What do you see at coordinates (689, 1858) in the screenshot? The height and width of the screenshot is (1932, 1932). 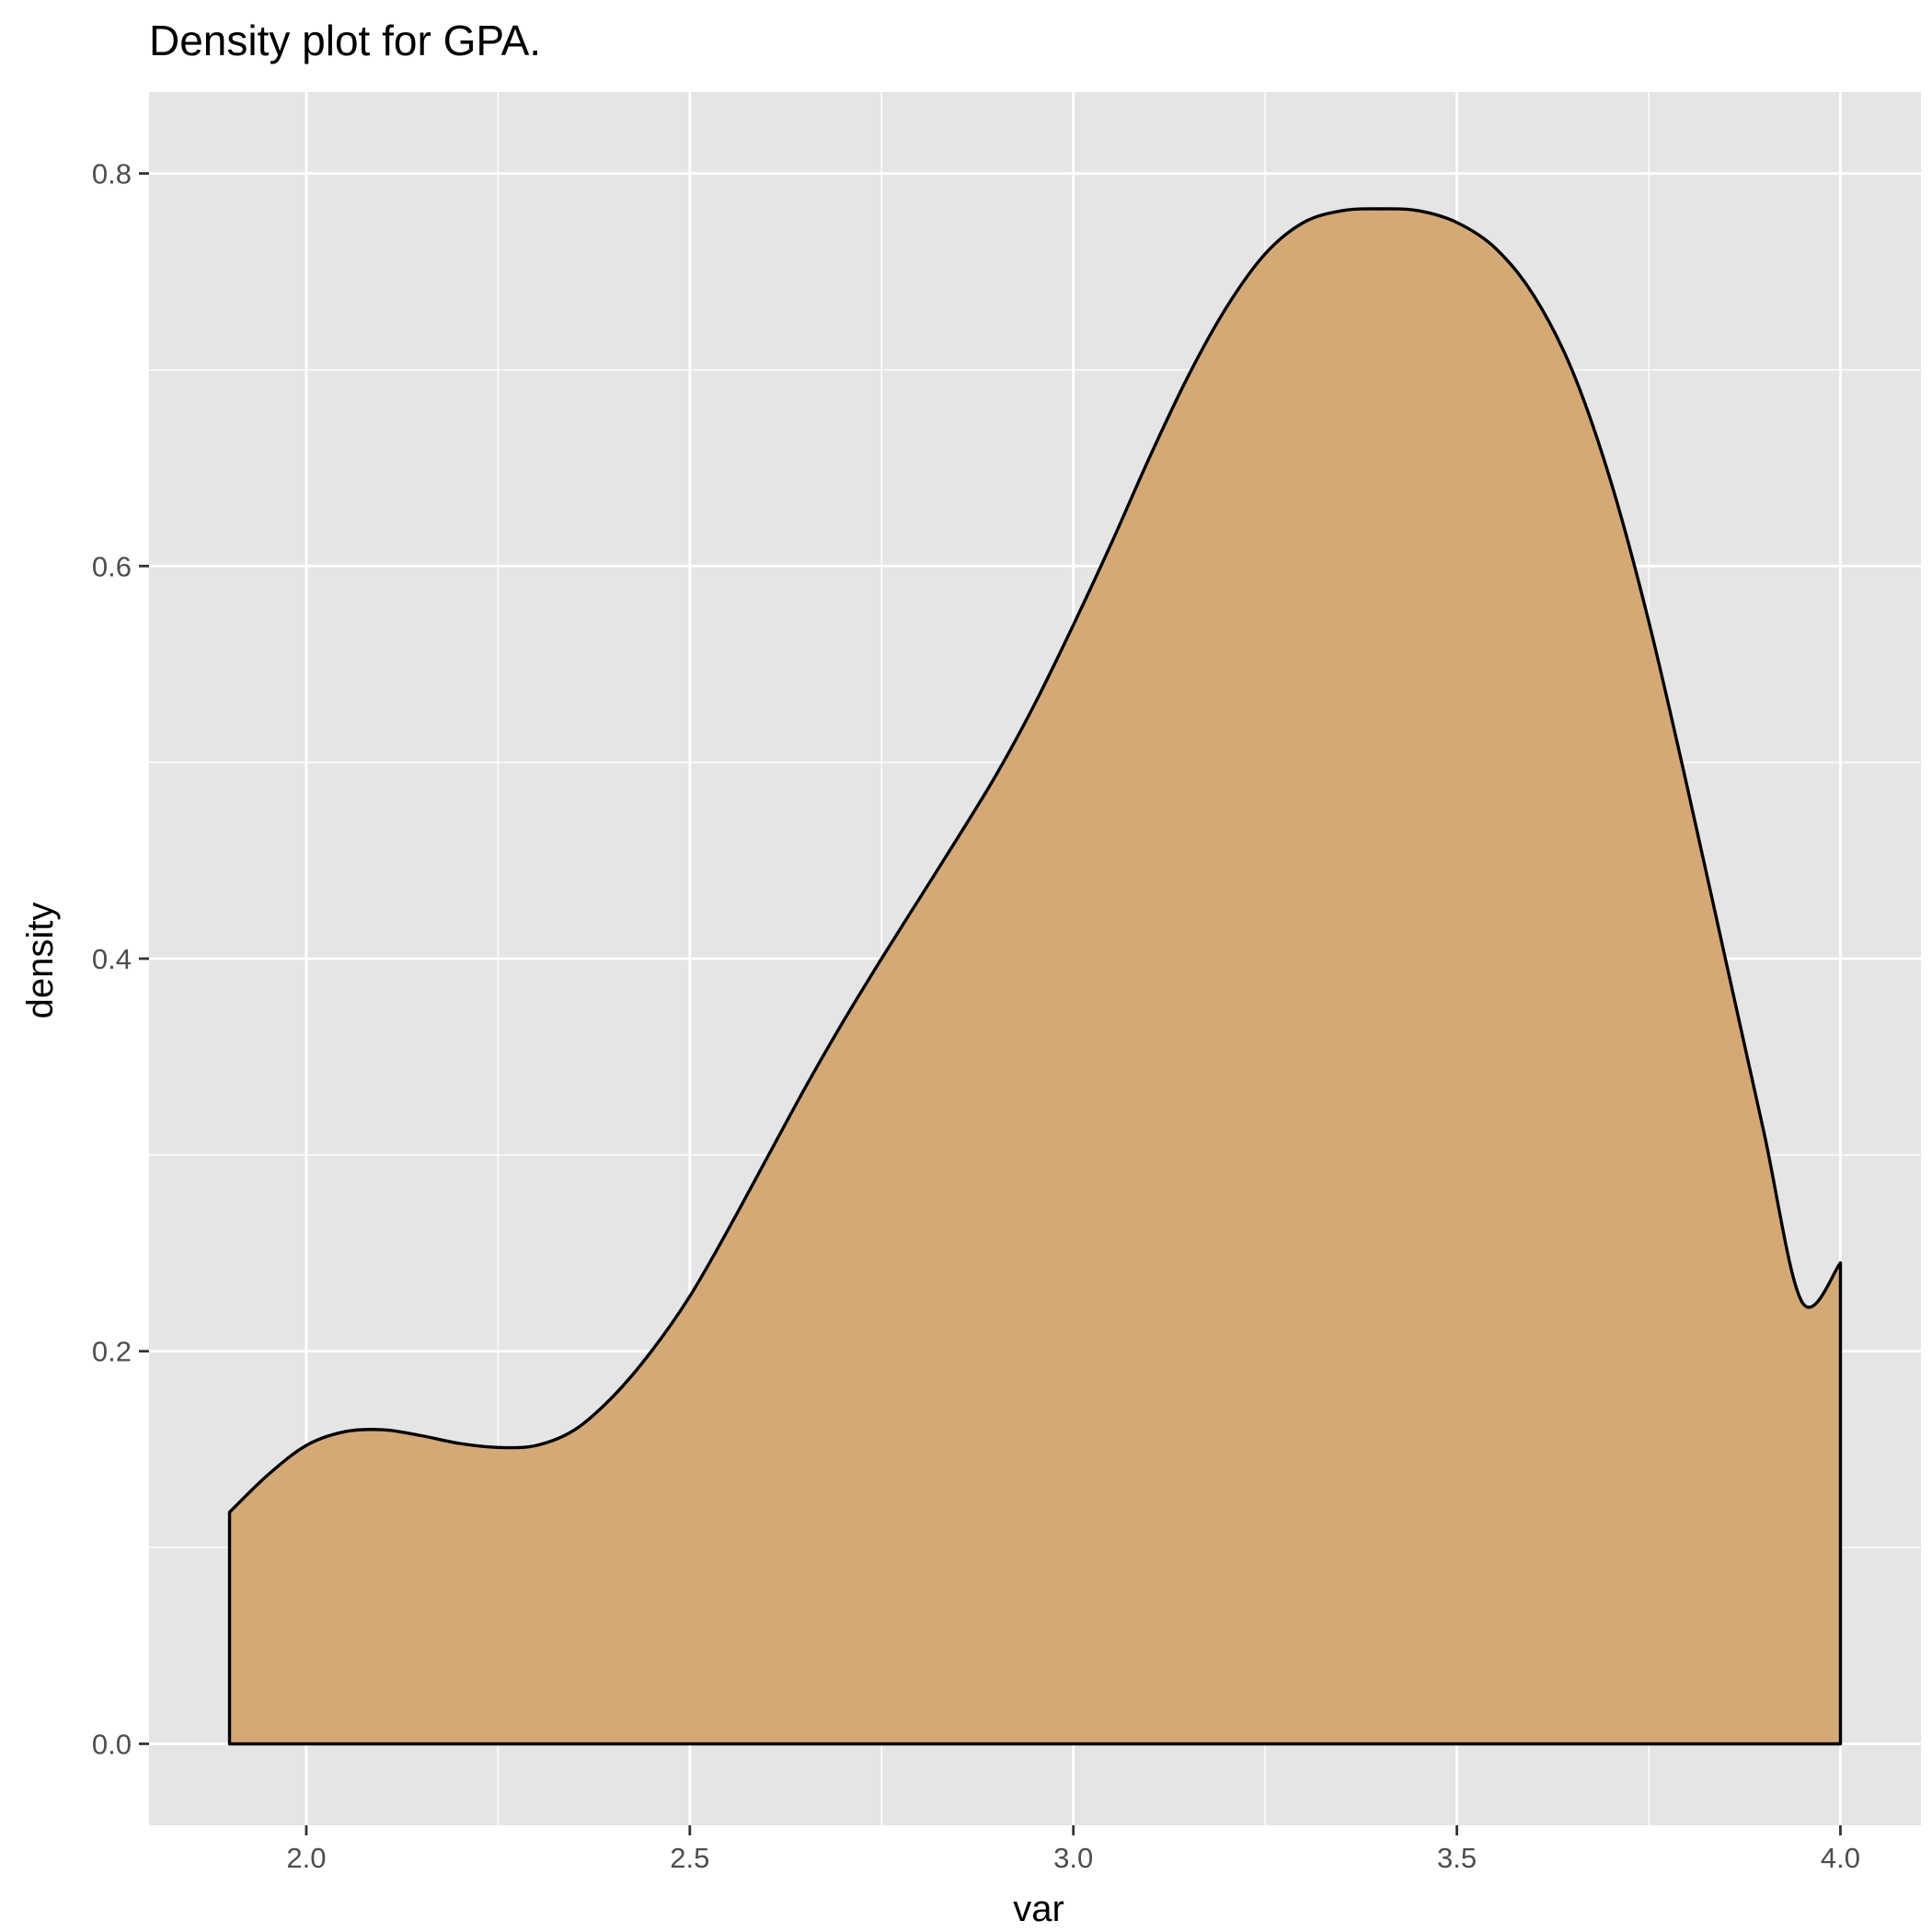 I see `x-tick-label: 2.5` at bounding box center [689, 1858].